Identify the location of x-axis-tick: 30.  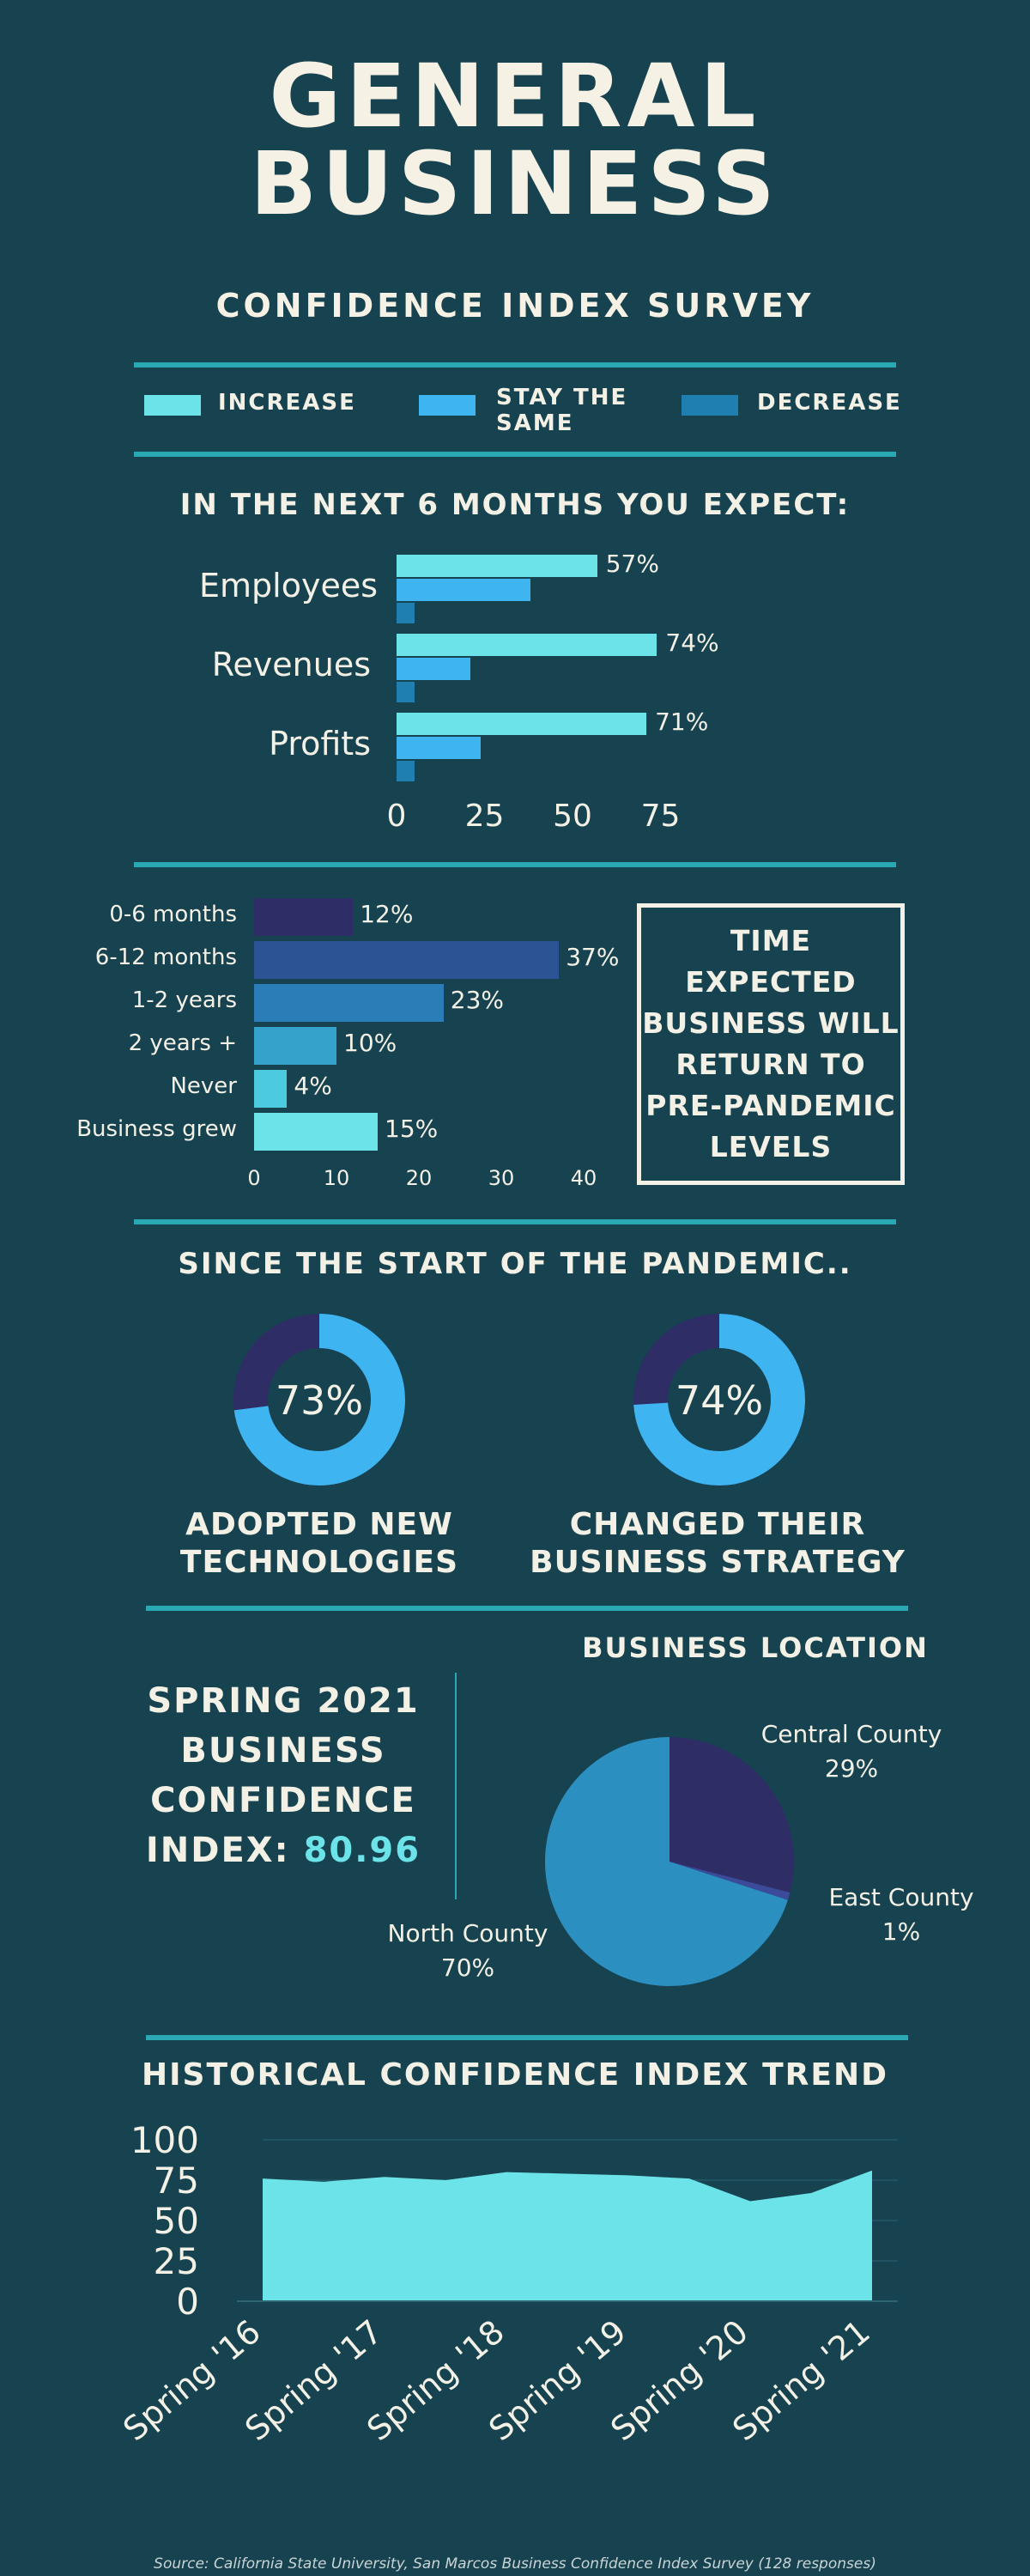
(501, 1178).